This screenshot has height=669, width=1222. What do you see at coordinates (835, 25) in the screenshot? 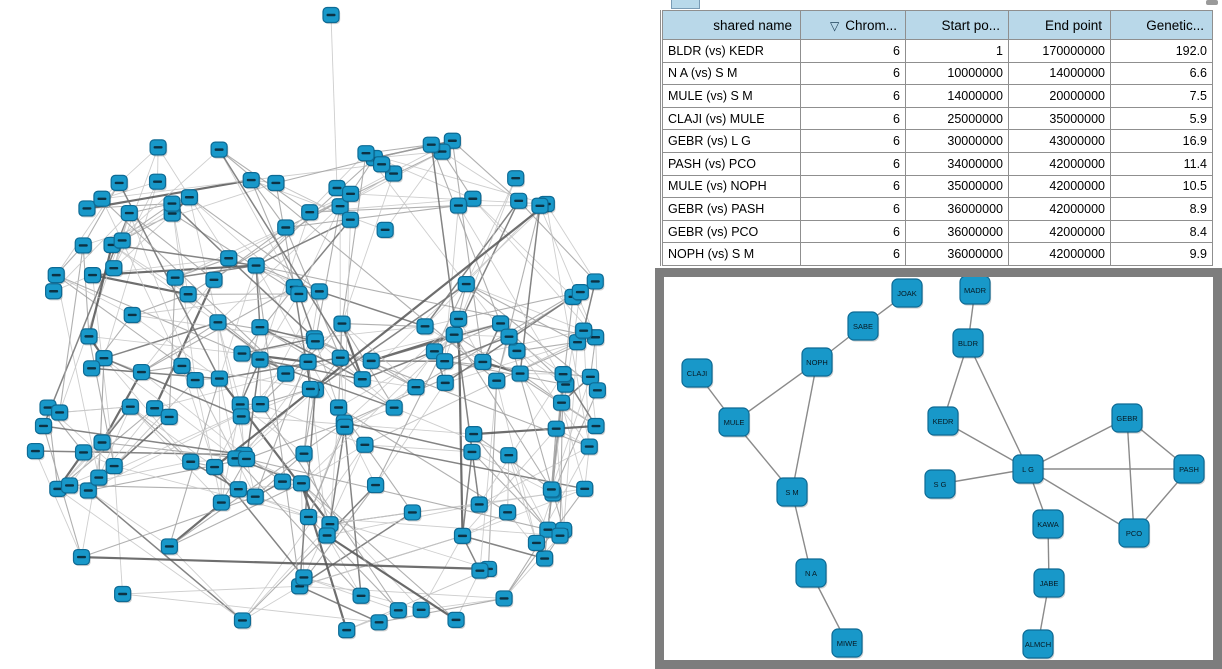
I see `filter-icon: ▽` at bounding box center [835, 25].